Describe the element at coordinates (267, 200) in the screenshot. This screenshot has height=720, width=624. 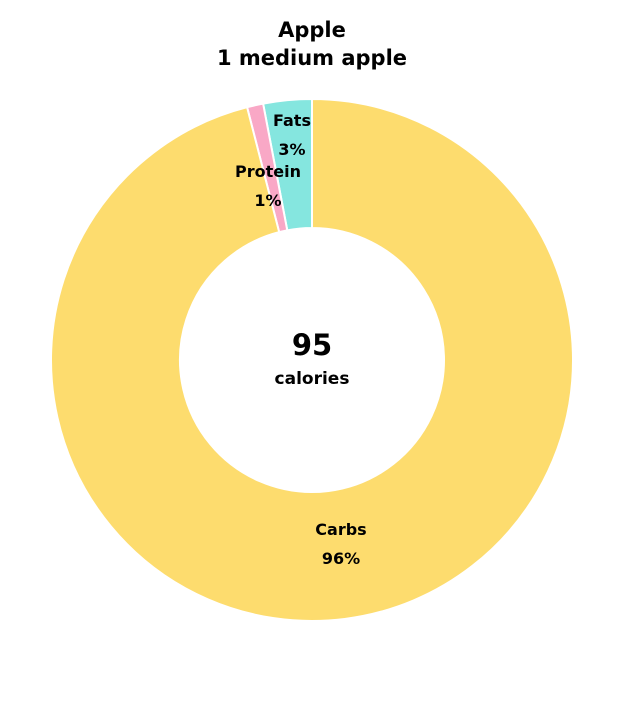
I see `slice-value-protein: 1%` at that location.